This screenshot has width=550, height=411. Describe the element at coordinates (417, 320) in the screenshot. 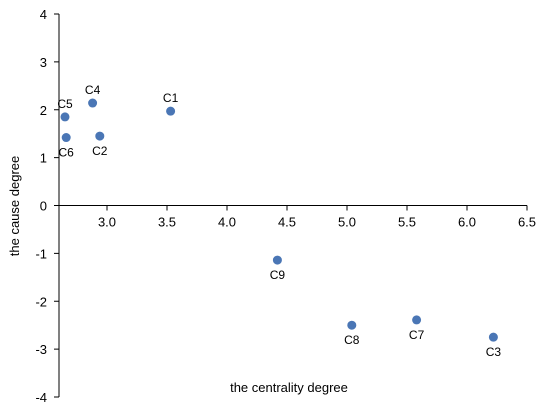

I see `data-point-c7` at that location.